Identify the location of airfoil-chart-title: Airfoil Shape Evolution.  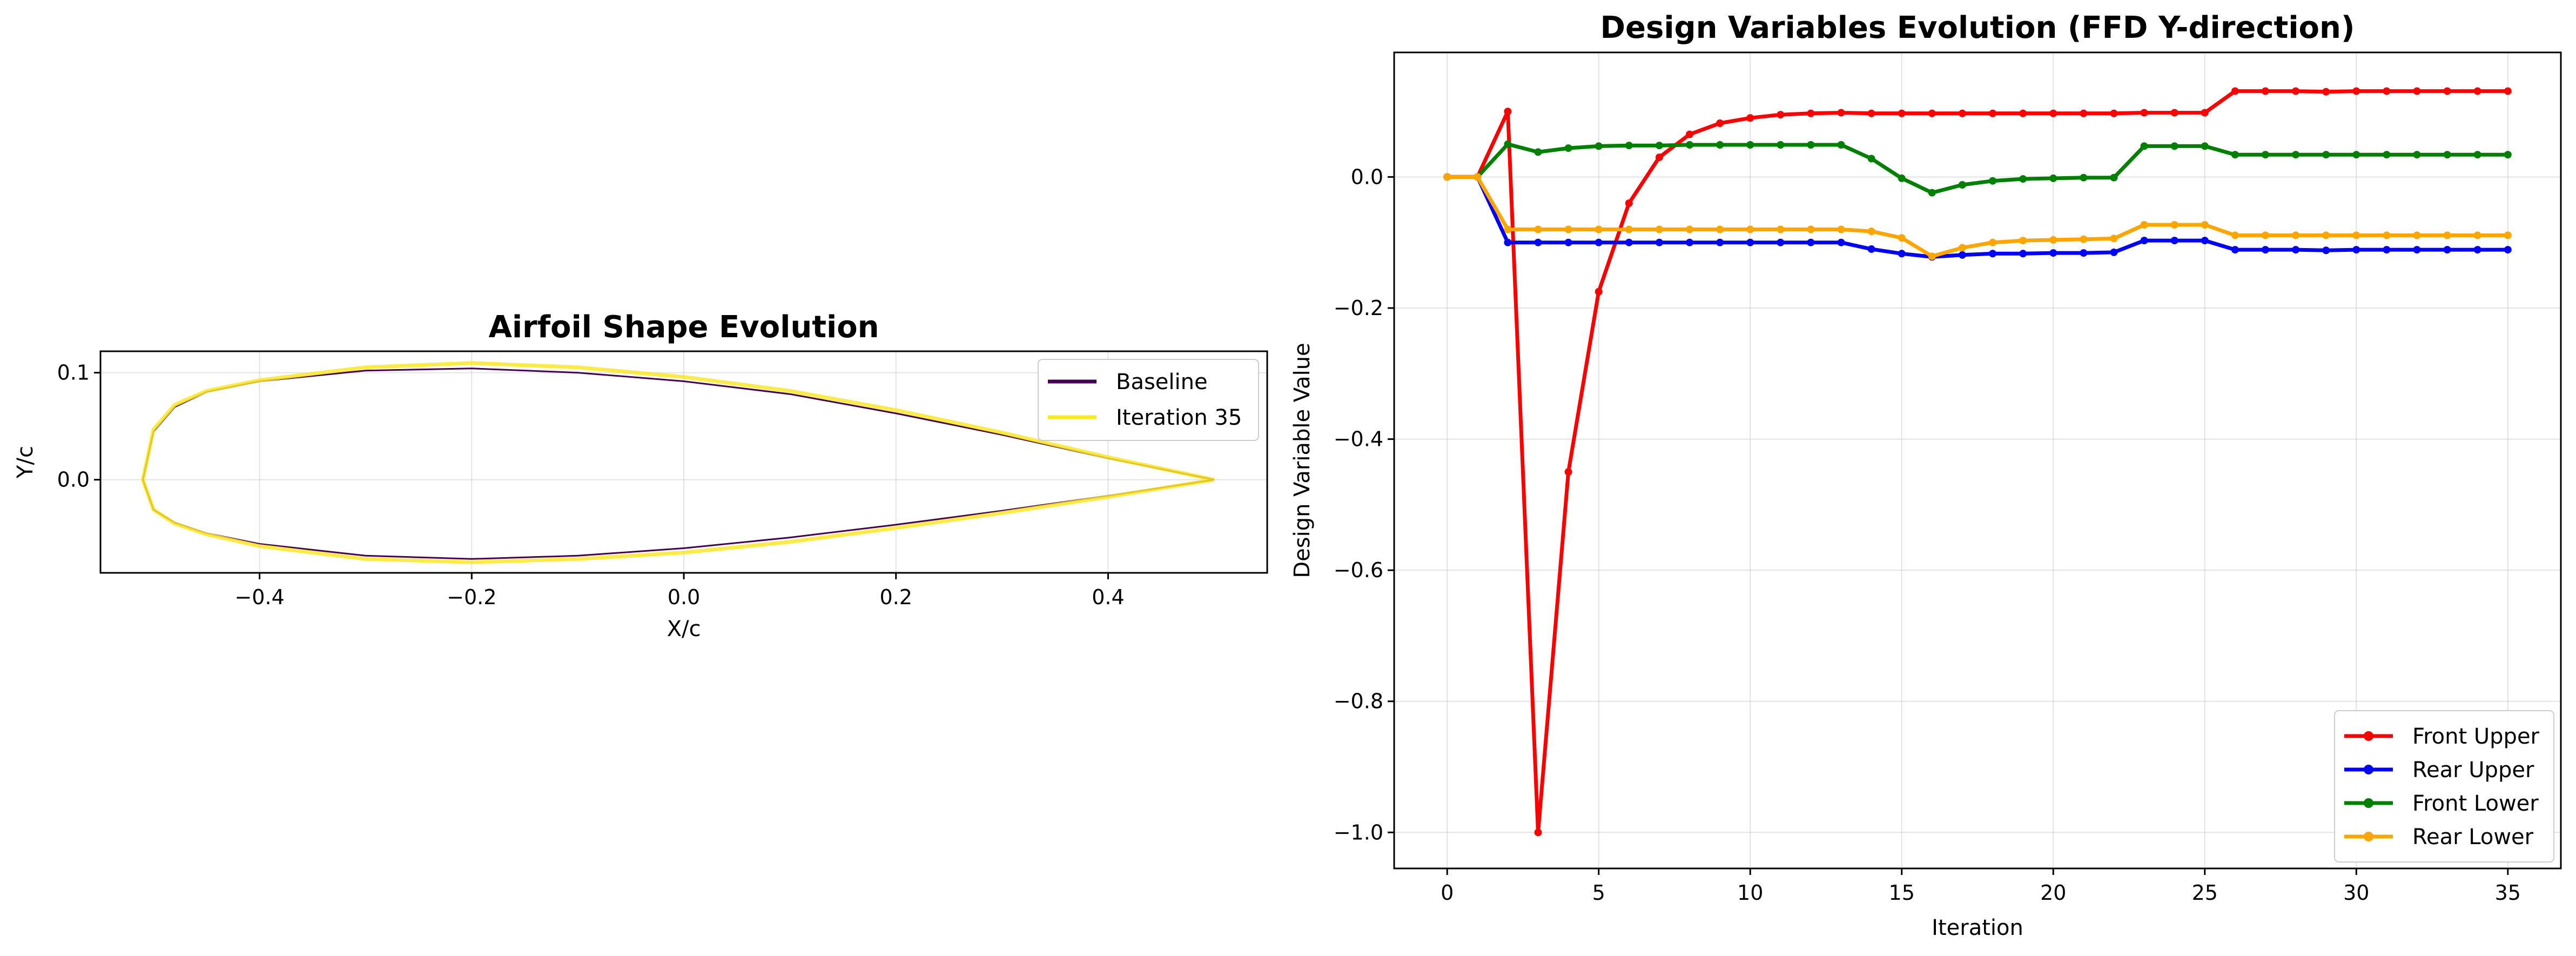
(683, 327).